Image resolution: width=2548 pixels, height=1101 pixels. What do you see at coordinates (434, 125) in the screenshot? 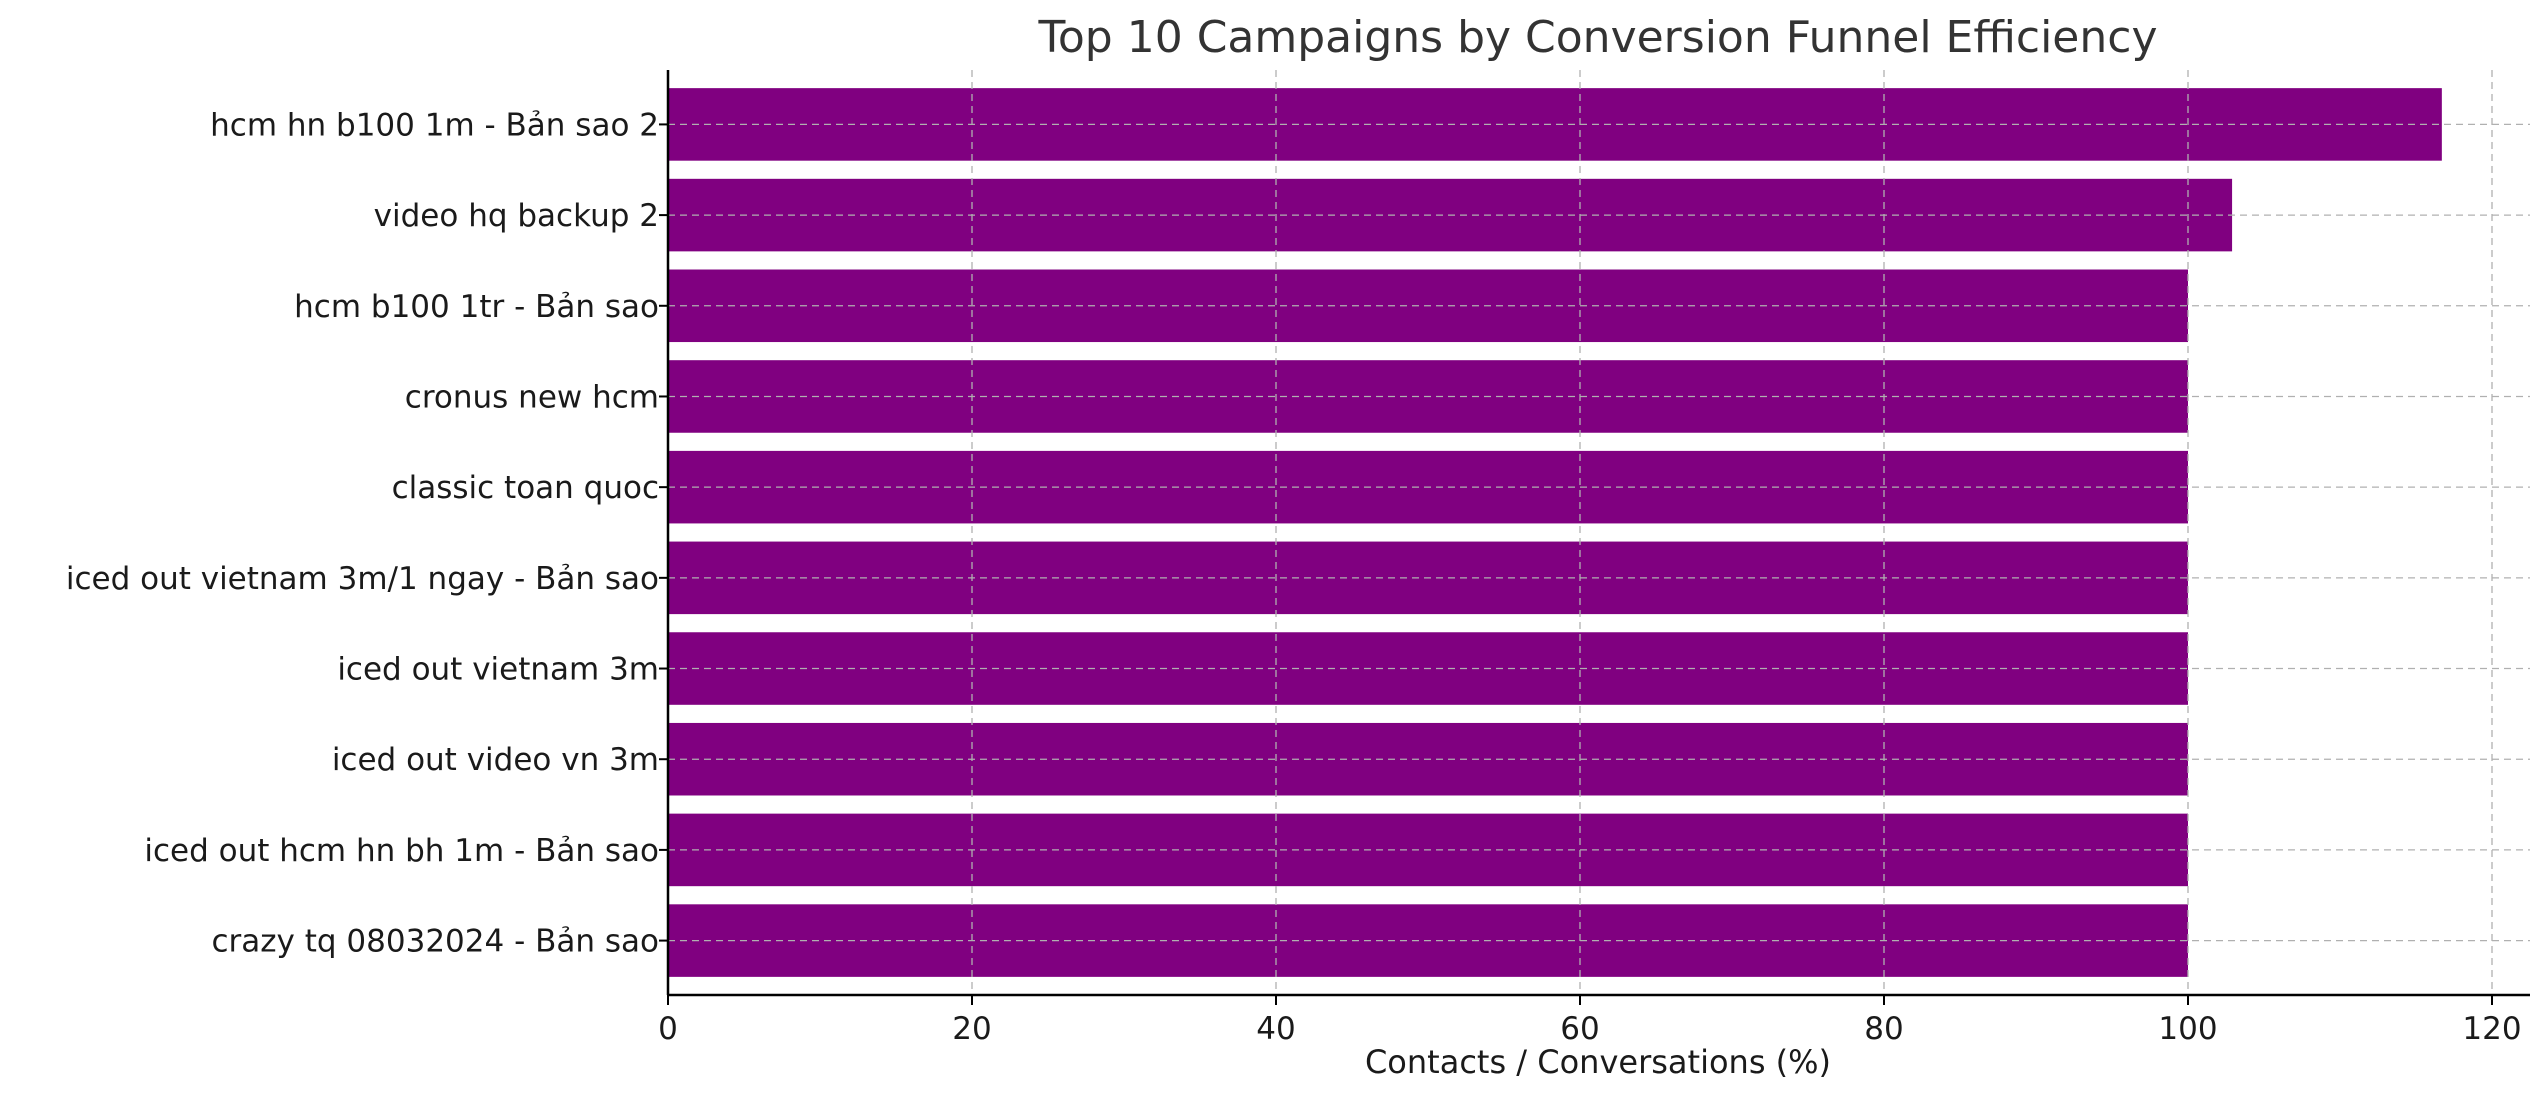
I see `y-tick-label: hcm hn b100 1m - Bản sao 2` at bounding box center [434, 125].